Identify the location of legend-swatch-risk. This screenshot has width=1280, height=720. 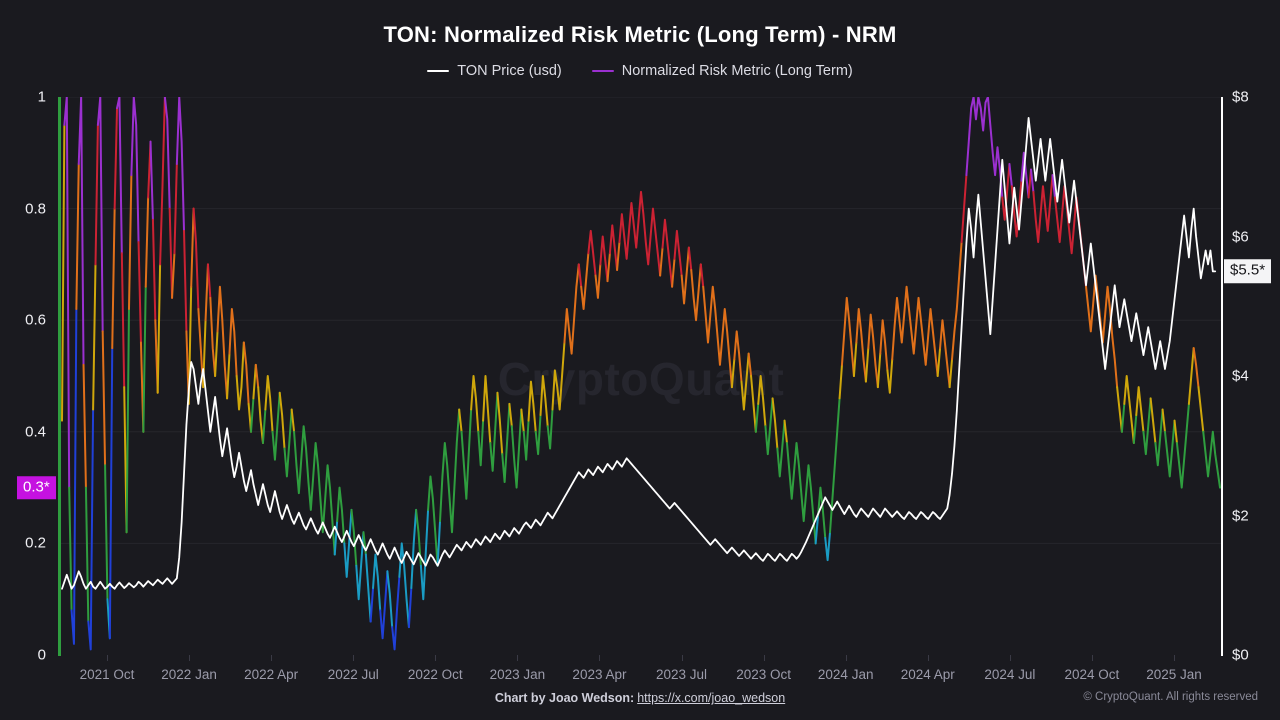
(602, 71).